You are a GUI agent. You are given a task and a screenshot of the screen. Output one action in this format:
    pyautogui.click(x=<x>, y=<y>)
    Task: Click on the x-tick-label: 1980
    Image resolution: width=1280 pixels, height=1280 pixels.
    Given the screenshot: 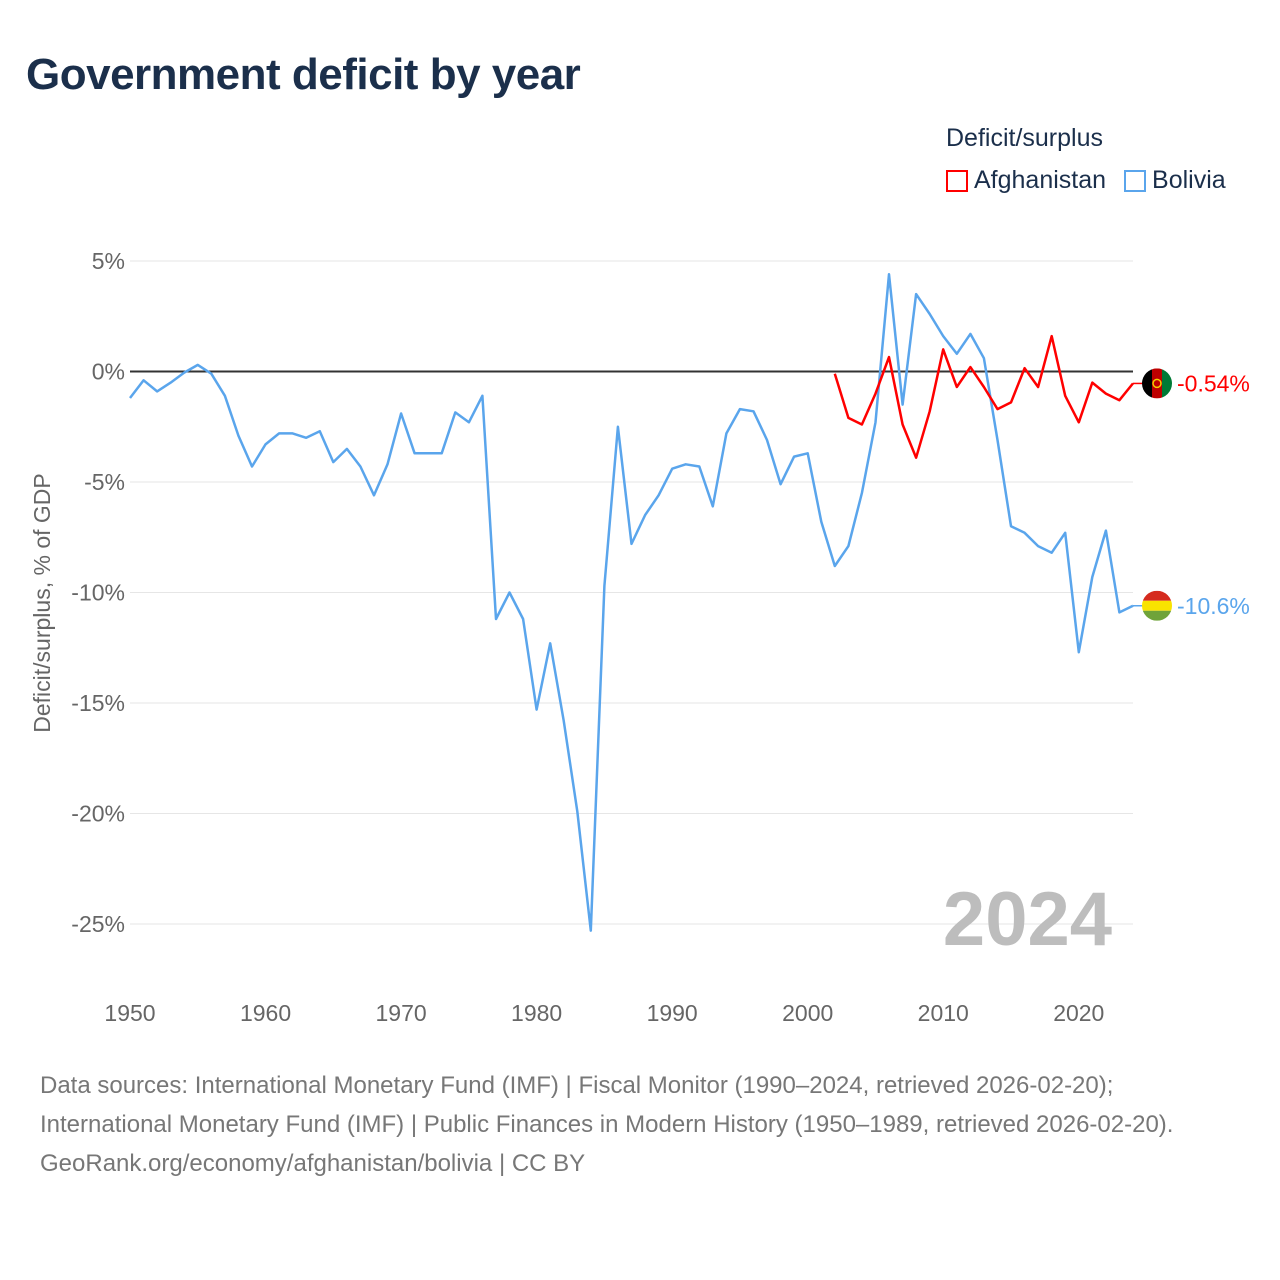 What is the action you would take?
    pyautogui.click(x=536, y=1013)
    